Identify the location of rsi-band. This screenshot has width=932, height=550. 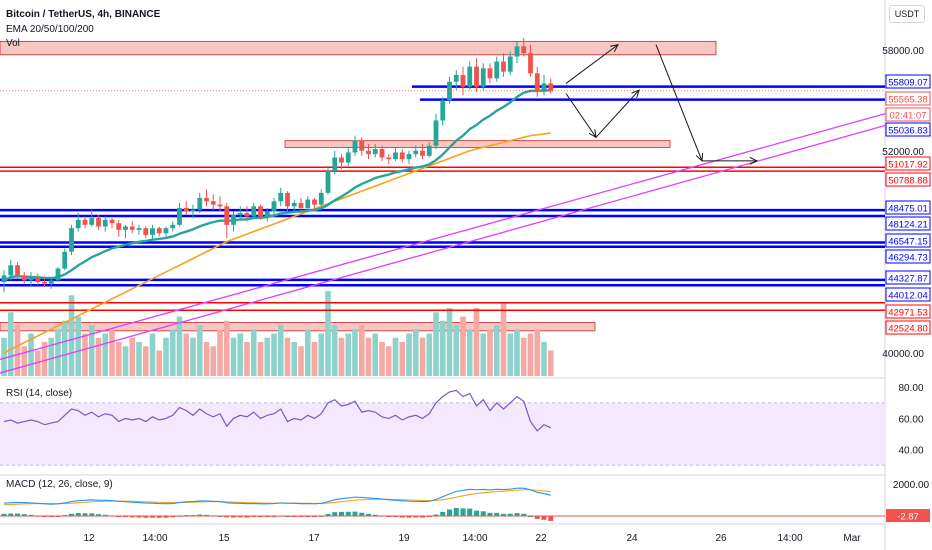
(442, 434).